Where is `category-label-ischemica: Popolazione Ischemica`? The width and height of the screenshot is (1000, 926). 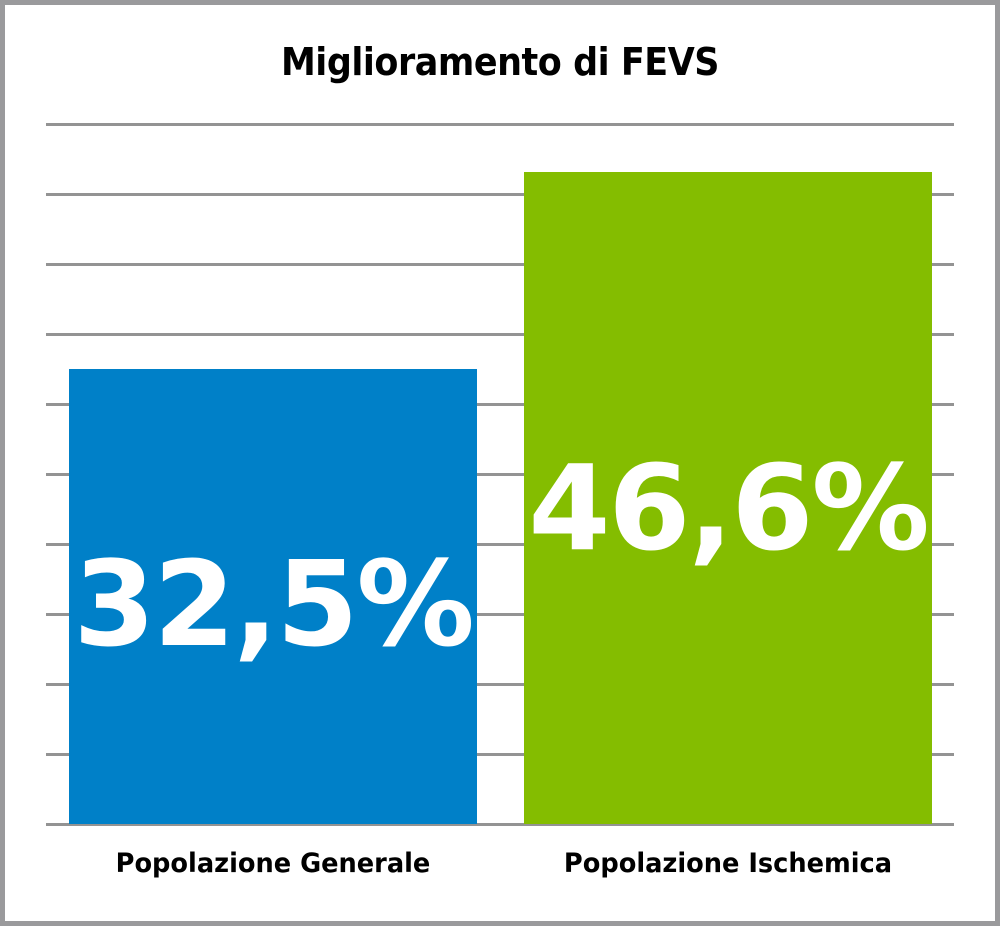
category-label-ischemica: Popolazione Ischemica is located at coordinates (728, 863).